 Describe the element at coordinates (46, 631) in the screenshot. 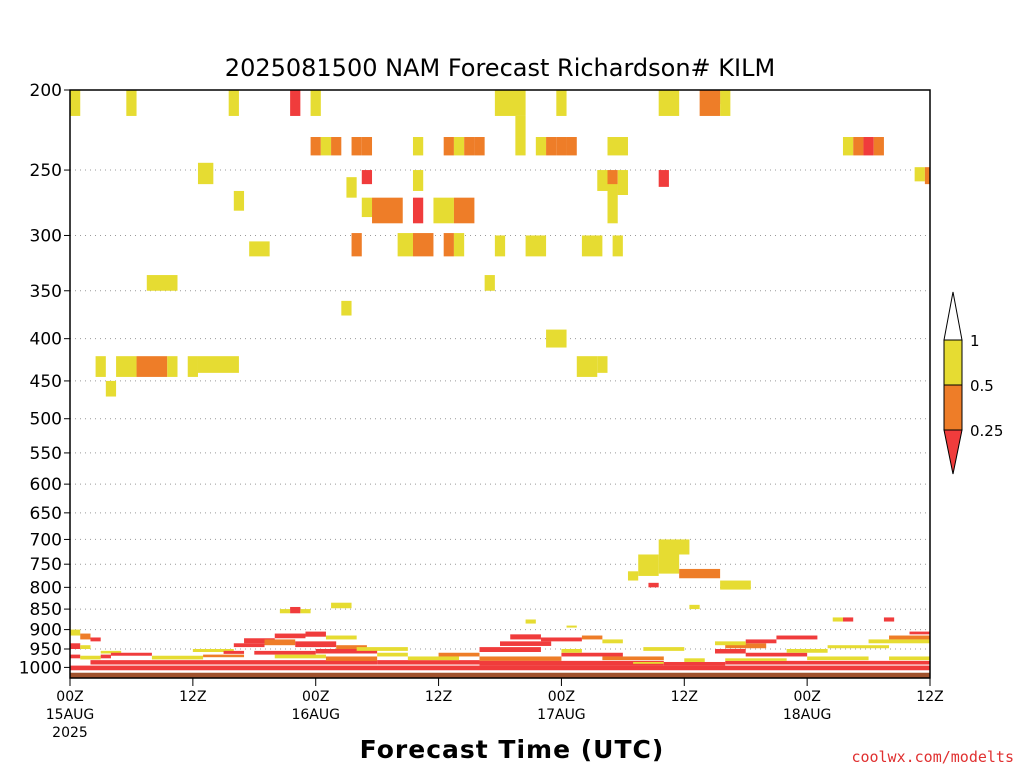

I see `y-tick-label: 900` at that location.